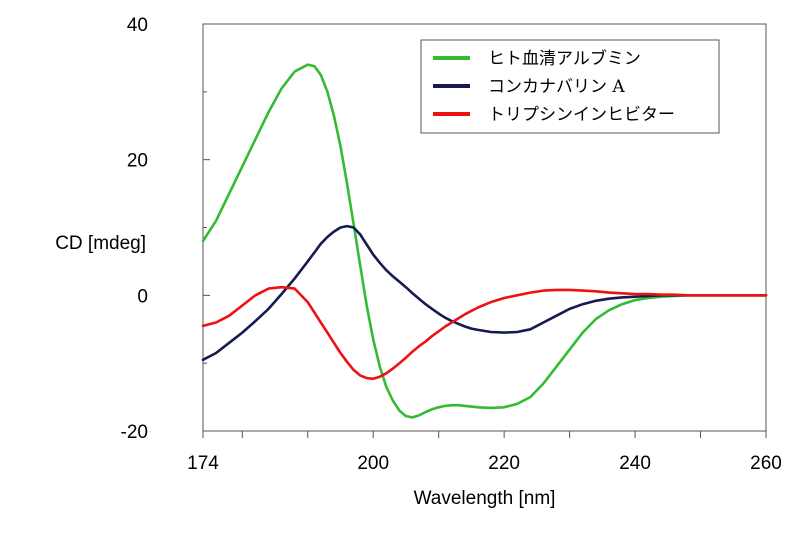 Image resolution: width=800 pixels, height=540 pixels. Describe the element at coordinates (137, 25) in the screenshot. I see `y-tick-label: 40` at that location.